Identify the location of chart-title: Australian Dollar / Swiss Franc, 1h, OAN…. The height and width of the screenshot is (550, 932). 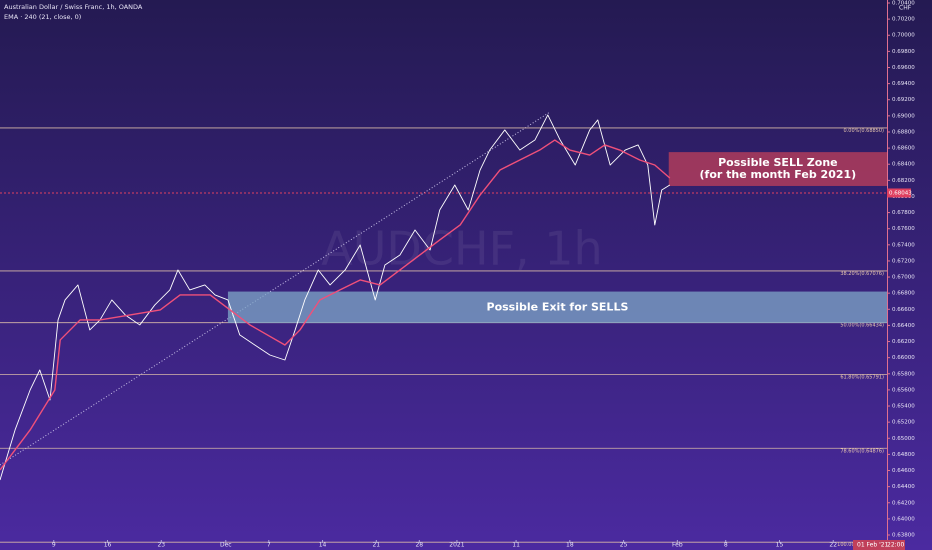
(73, 7).